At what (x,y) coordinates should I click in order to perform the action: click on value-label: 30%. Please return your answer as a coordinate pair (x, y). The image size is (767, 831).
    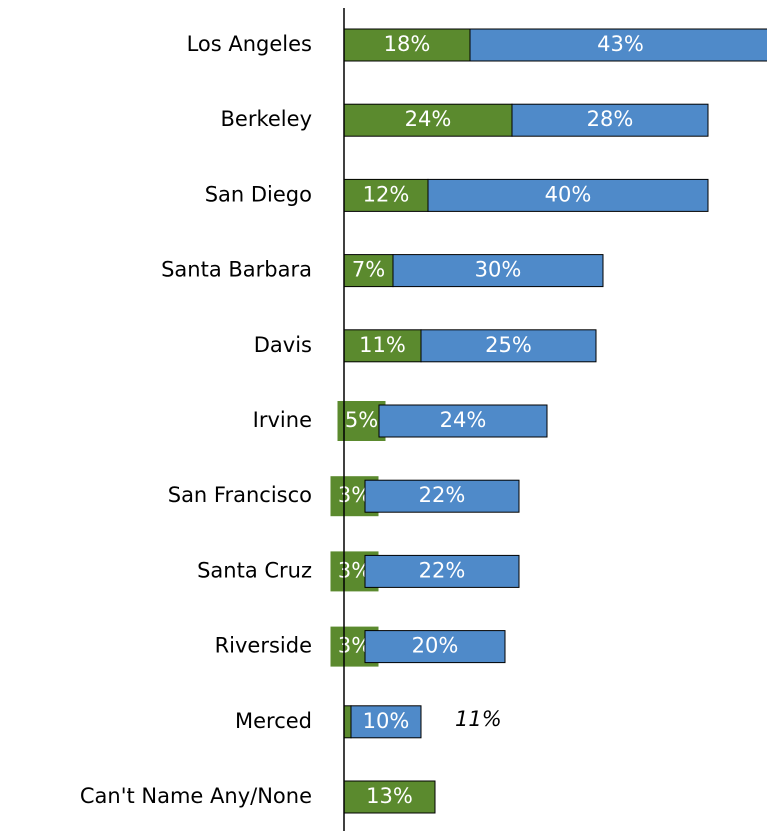
    Looking at the image, I should click on (498, 270).